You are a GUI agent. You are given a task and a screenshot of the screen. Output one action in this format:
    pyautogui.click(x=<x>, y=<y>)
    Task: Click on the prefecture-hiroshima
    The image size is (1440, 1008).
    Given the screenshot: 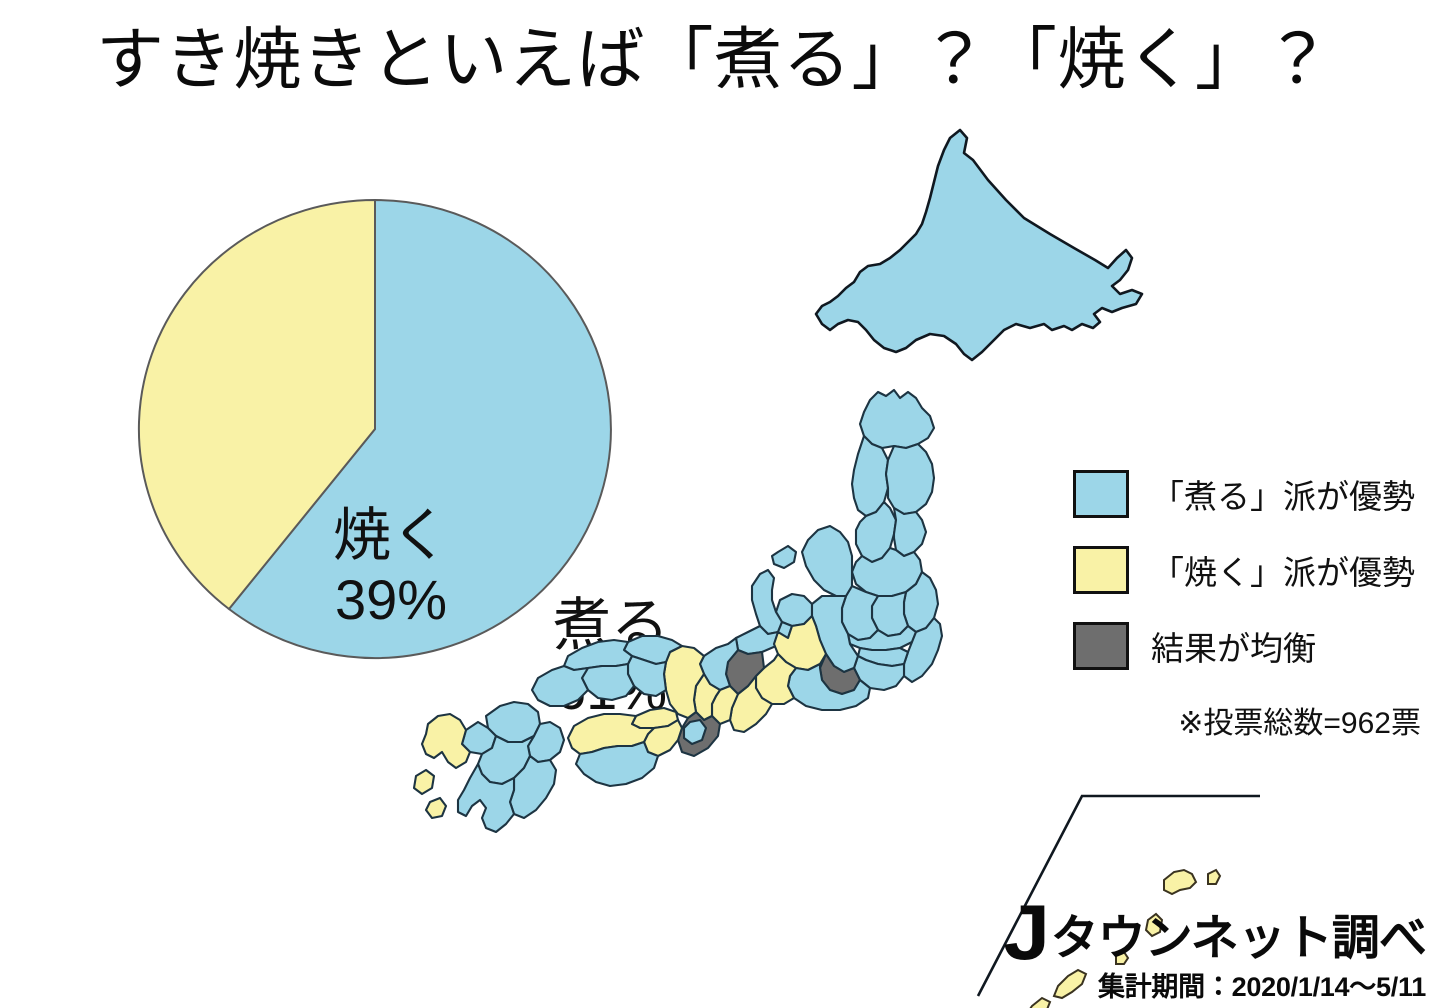 What is the action you would take?
    pyautogui.click(x=608, y=682)
    